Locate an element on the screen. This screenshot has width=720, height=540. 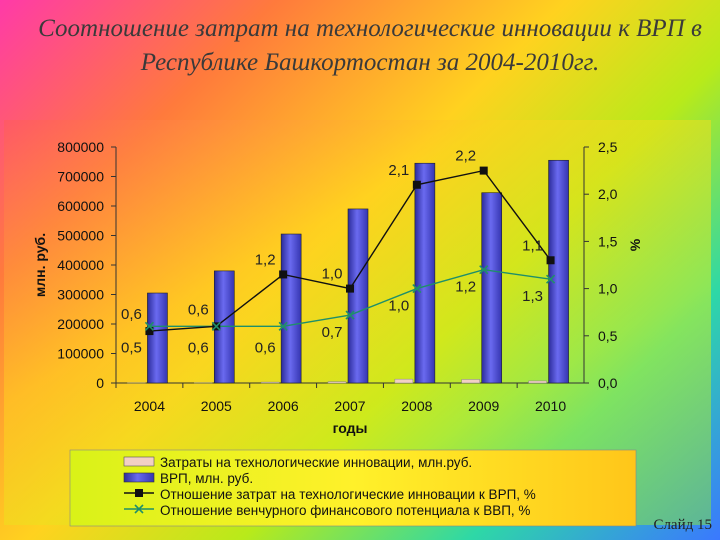
legend-swatch-costs-ratio-marker is located at coordinates (139, 493).